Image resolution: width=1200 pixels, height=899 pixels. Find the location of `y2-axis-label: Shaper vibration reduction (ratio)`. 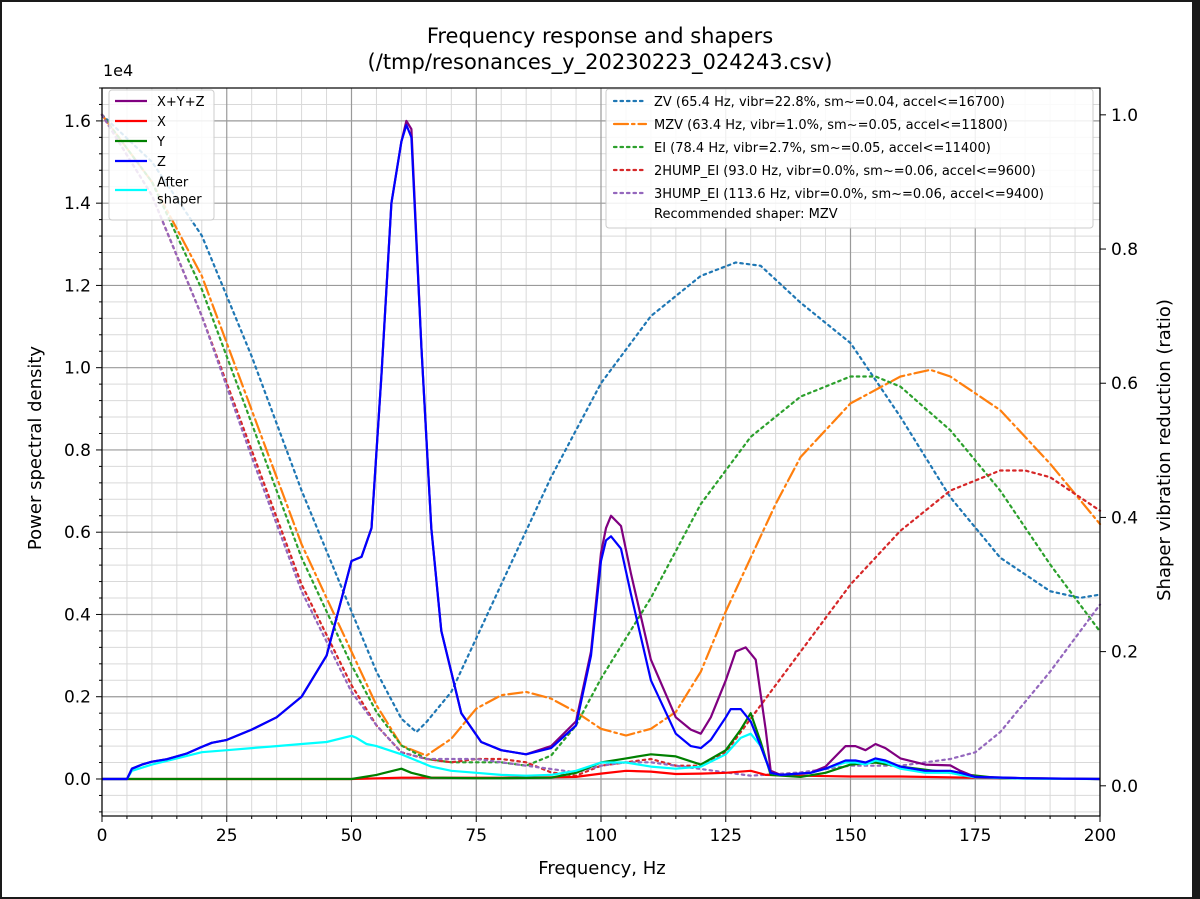

y2-axis-label: Shaper vibration reduction (ratio) is located at coordinates (1164, 450).